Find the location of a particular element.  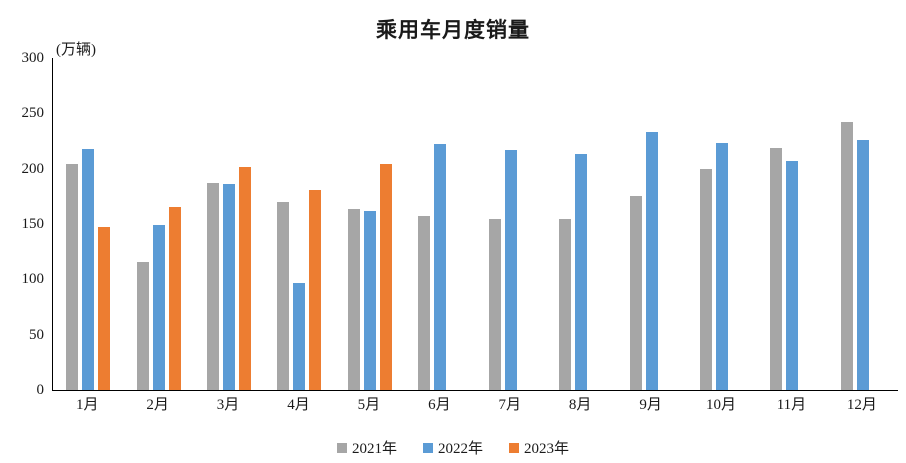

bar-group-8月 is located at coordinates (581, 224).